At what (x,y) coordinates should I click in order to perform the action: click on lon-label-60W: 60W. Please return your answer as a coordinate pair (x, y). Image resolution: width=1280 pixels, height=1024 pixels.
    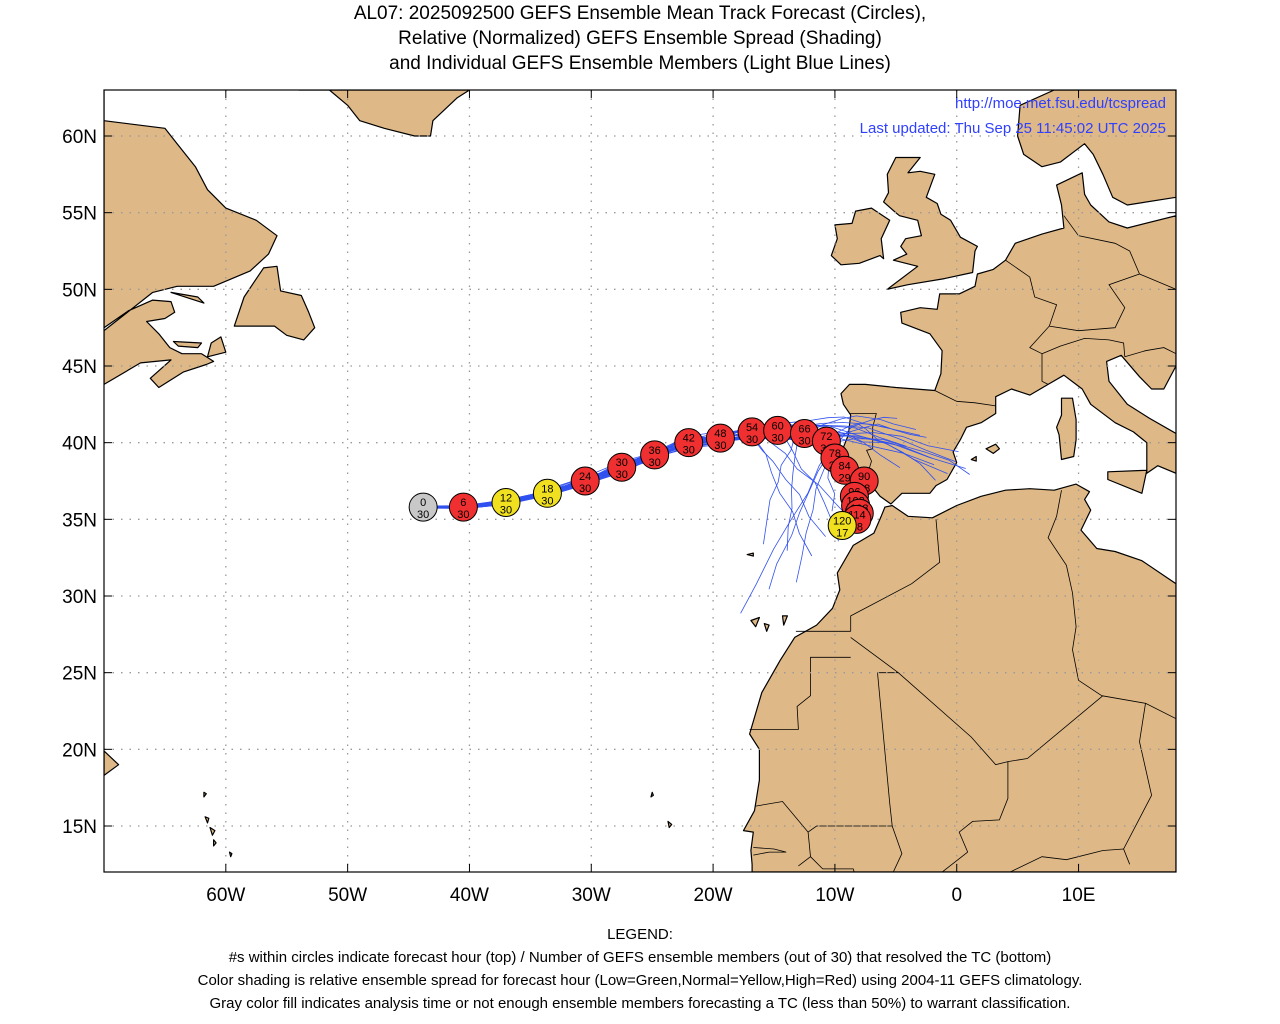
    Looking at the image, I should click on (225, 895).